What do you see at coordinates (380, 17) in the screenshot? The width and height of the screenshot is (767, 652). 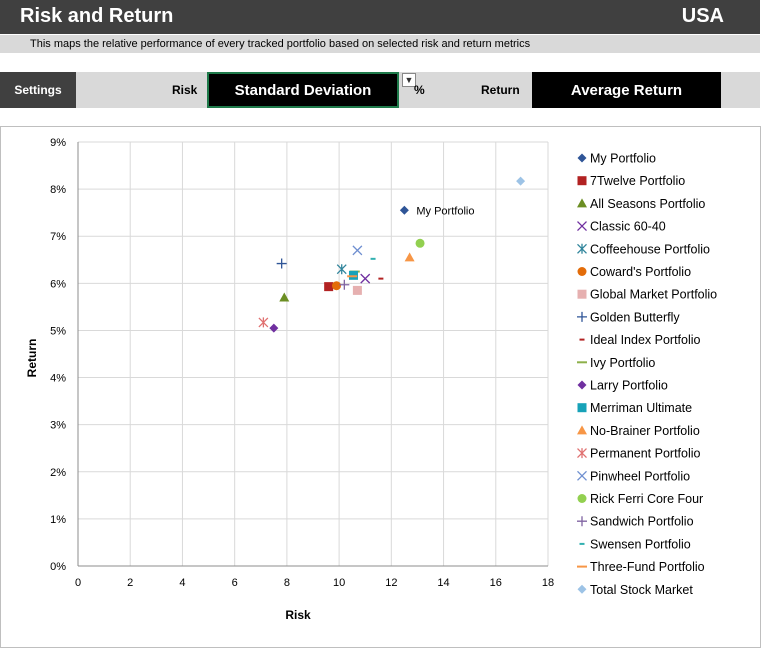 I see `title-bar: Risk and Return USA` at bounding box center [380, 17].